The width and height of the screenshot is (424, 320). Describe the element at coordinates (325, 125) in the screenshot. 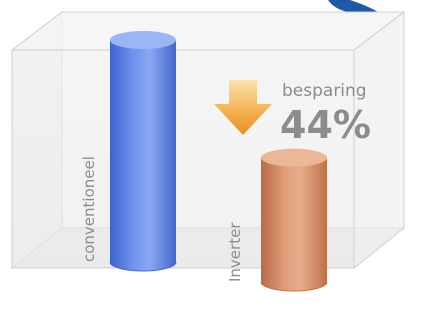

I see `savings-value: 44%` at that location.